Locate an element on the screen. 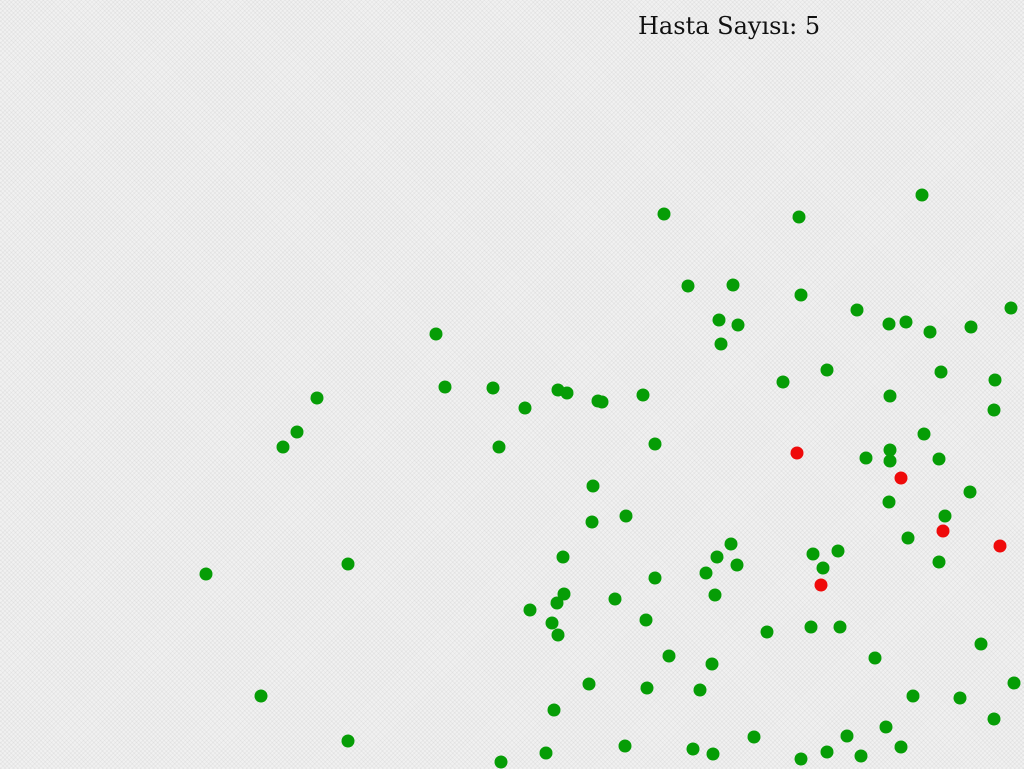 This screenshot has height=769, width=1024. sick-count-label: Hasta Sayısı: is located at coordinates (718, 26).